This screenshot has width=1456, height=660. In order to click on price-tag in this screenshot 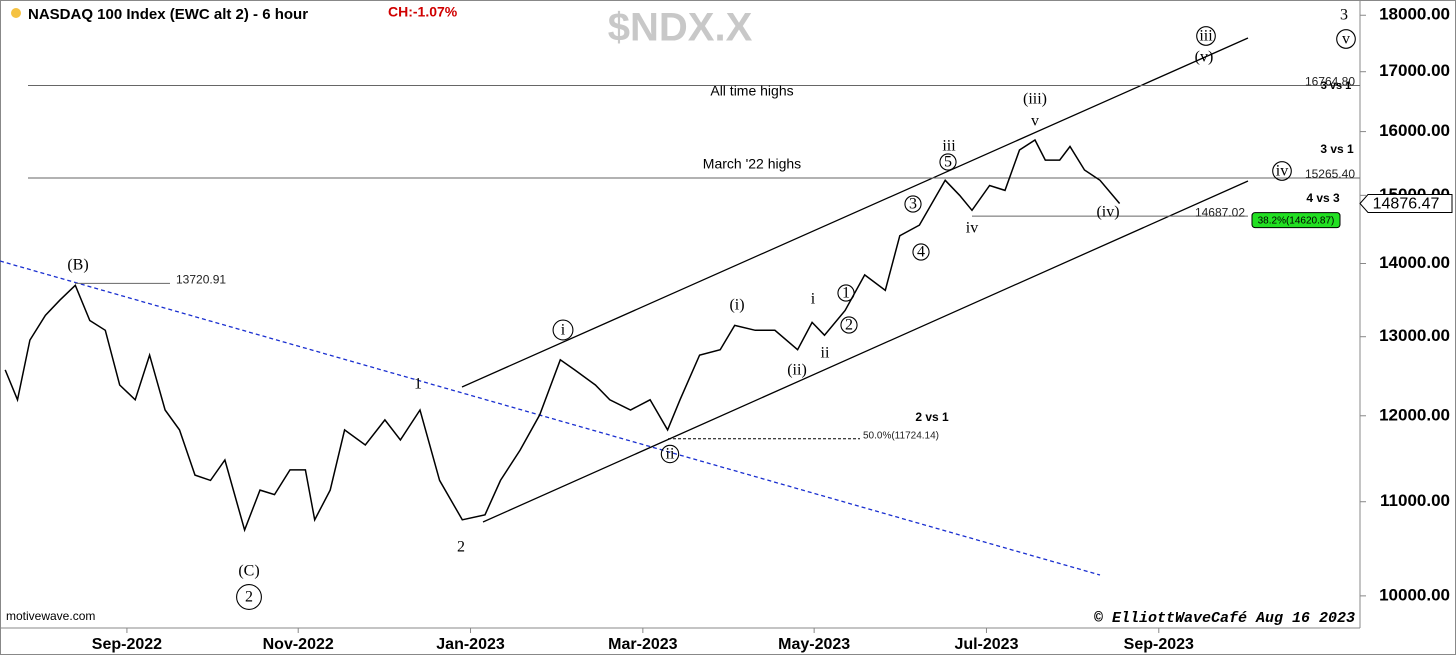, I will do `click(1406, 204)`.